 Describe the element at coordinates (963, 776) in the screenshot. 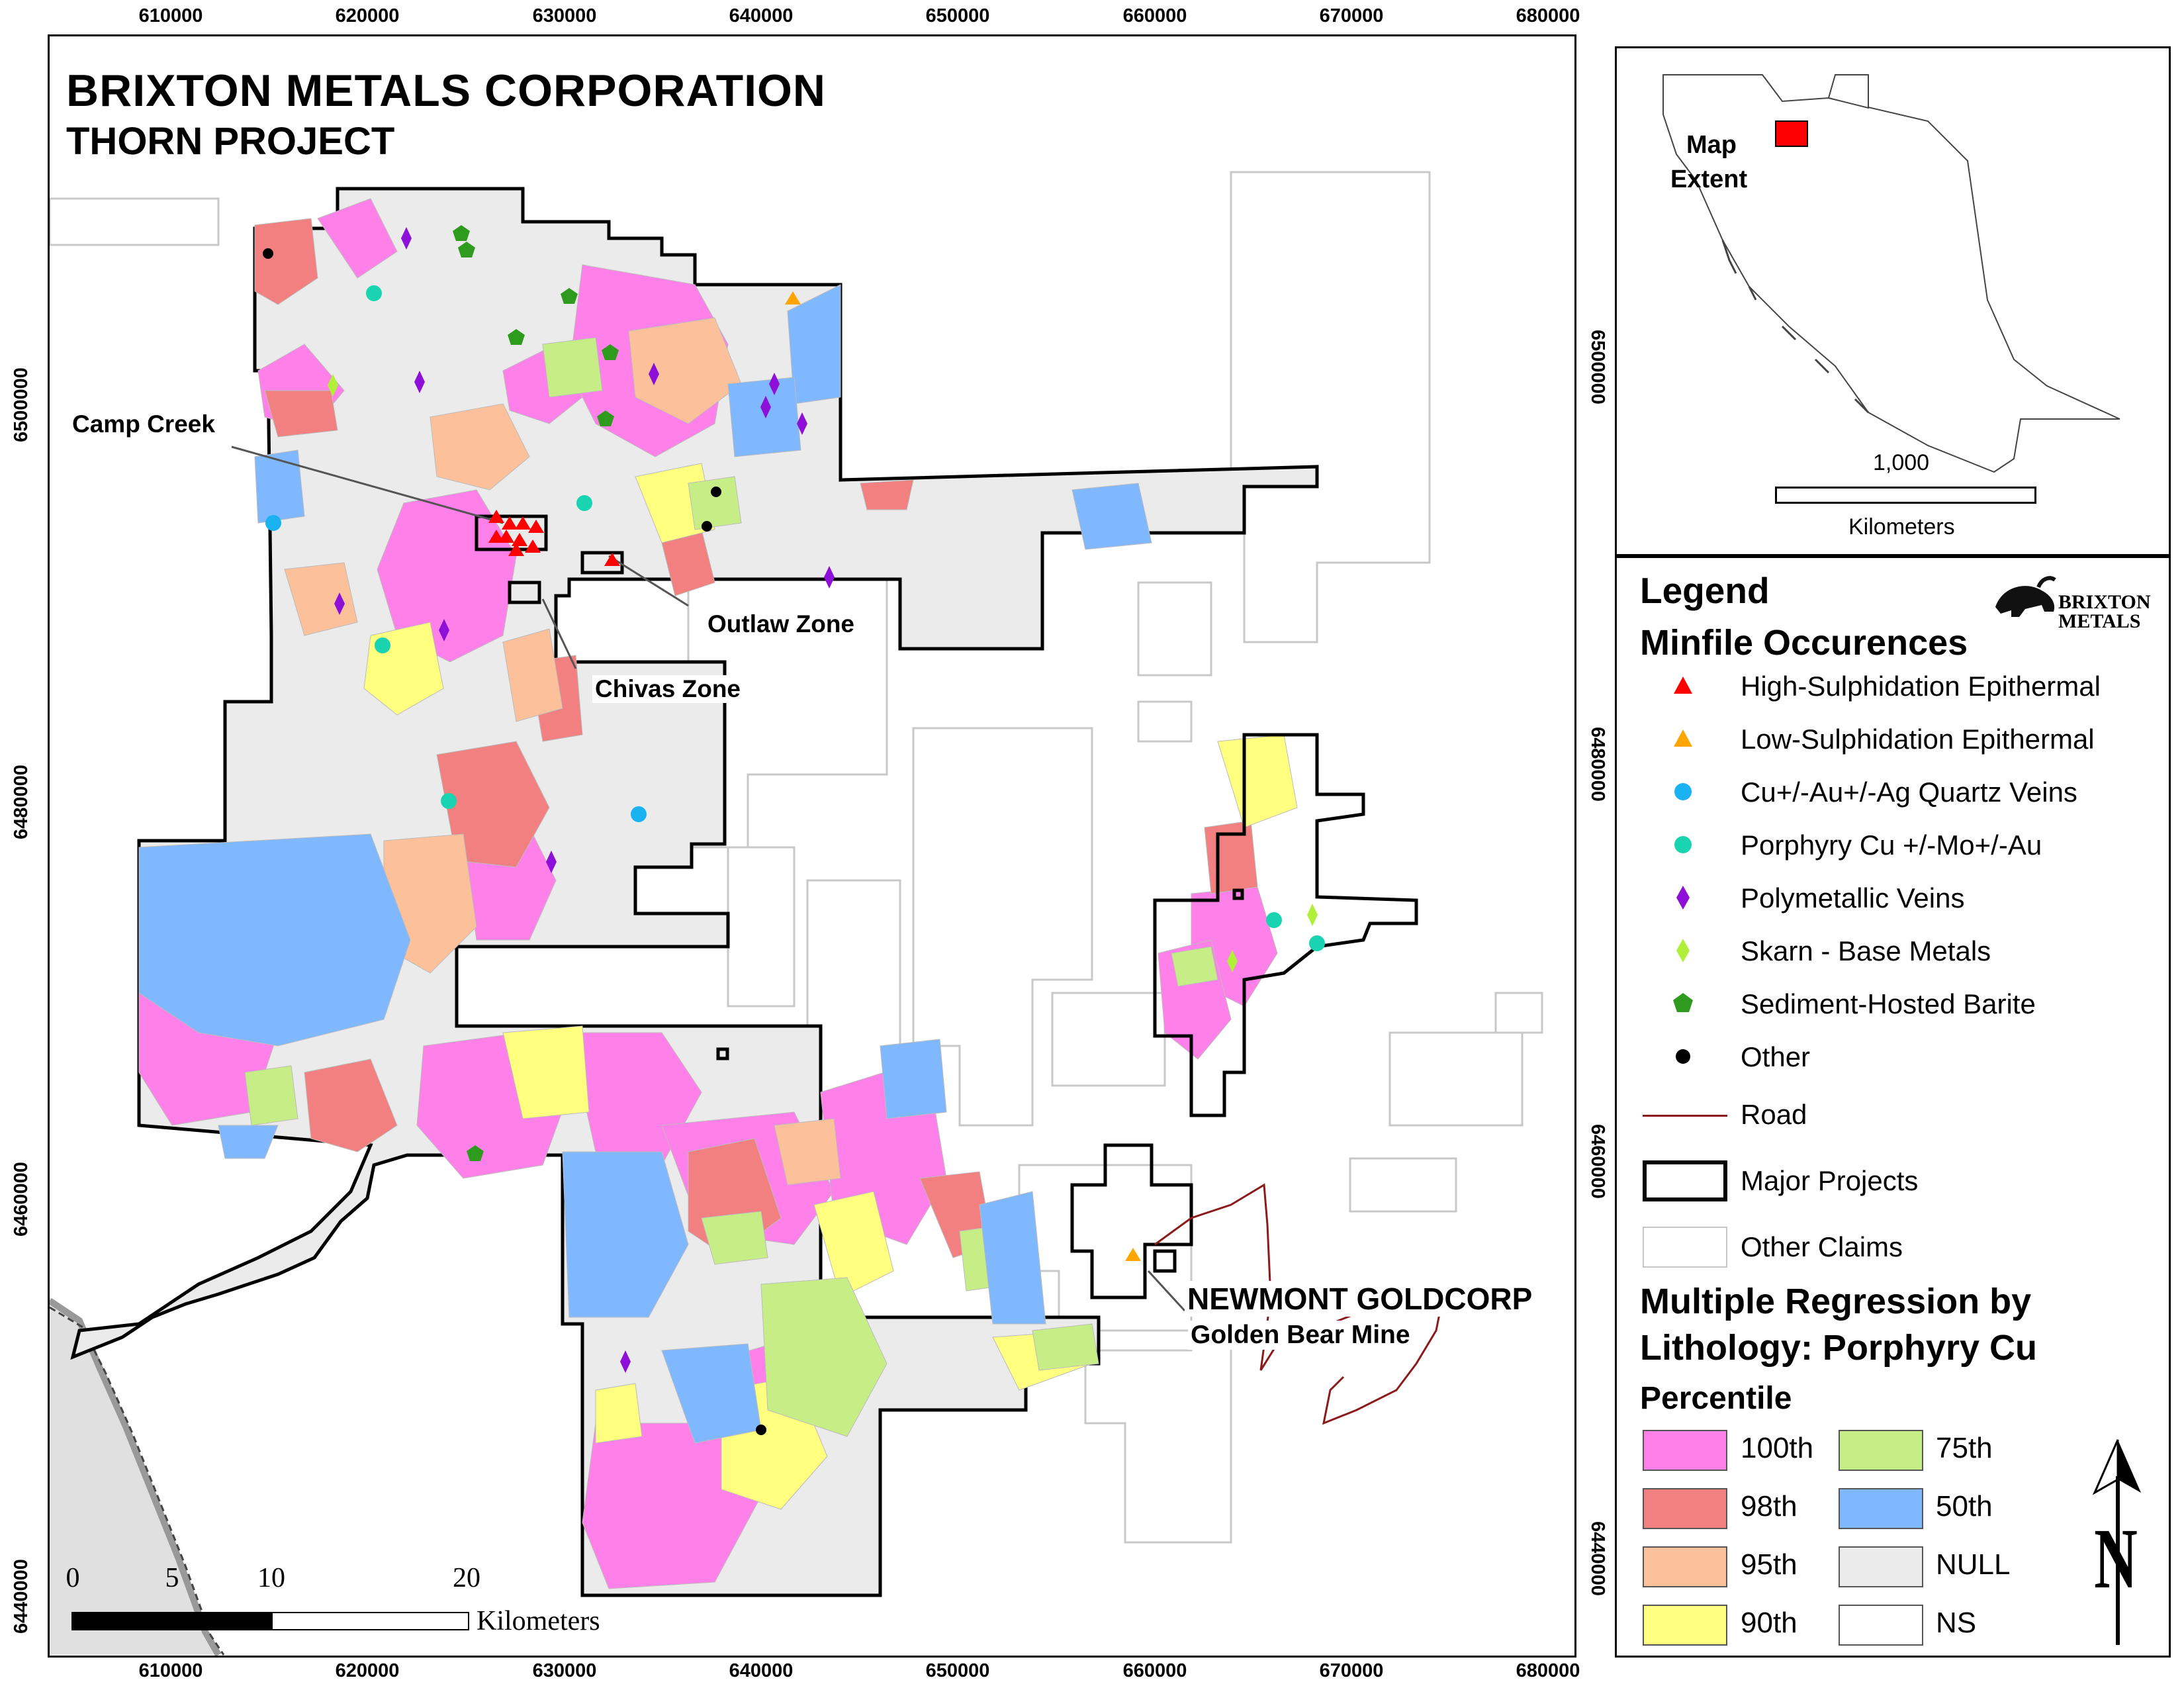

I see `low-sulphidation-points` at that location.